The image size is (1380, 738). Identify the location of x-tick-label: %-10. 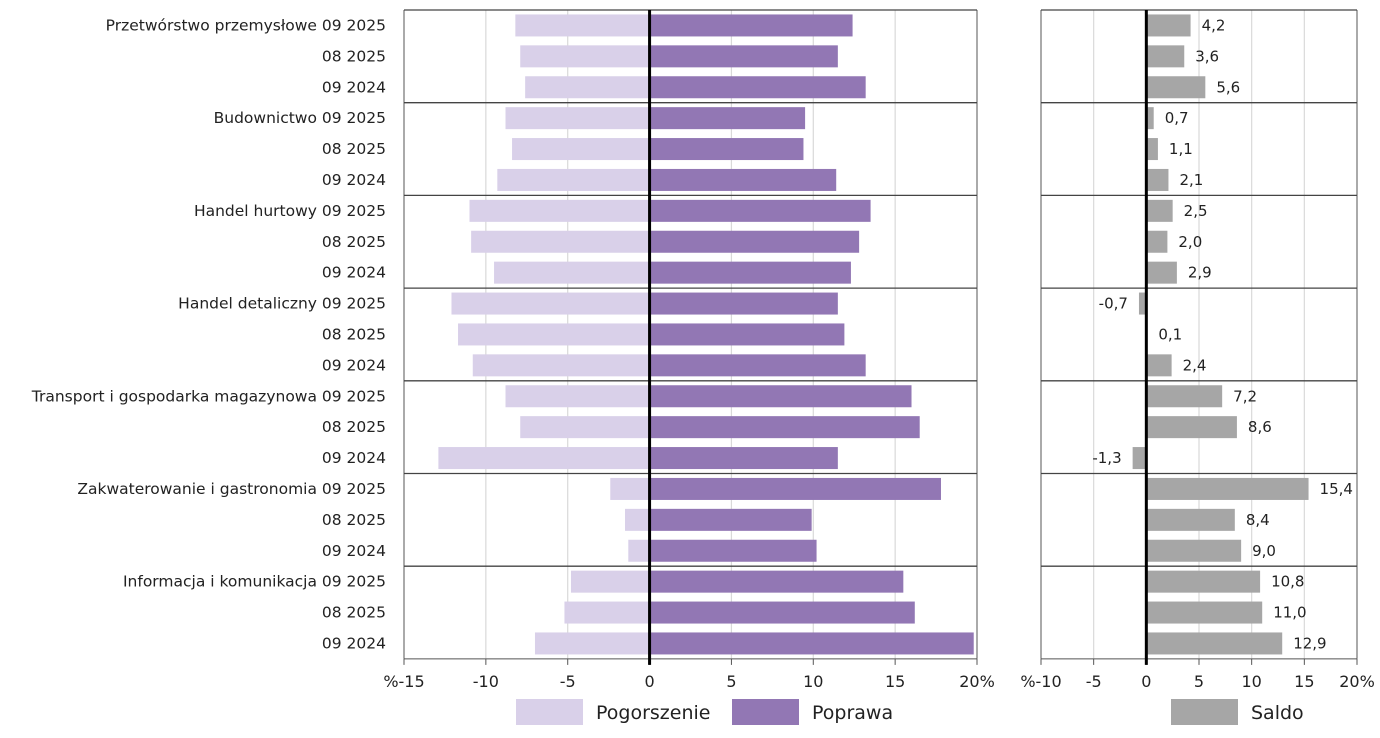
(1040, 681).